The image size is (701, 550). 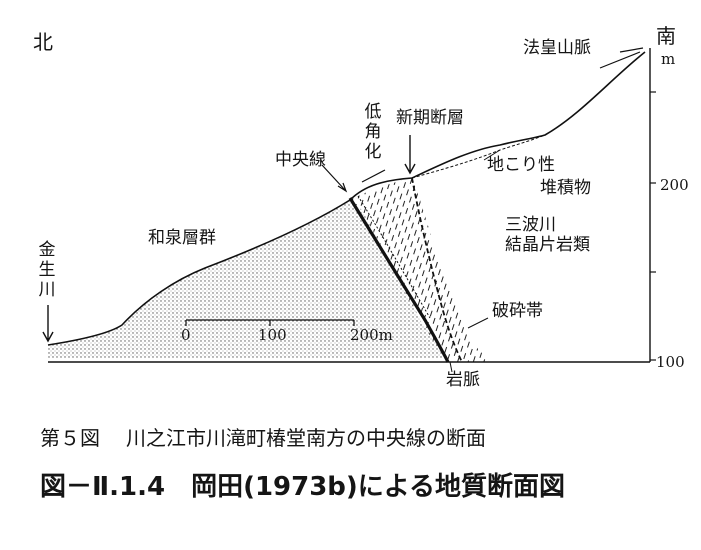 What do you see at coordinates (666, 36) in the screenshot?
I see `south-label: 南` at bounding box center [666, 36].